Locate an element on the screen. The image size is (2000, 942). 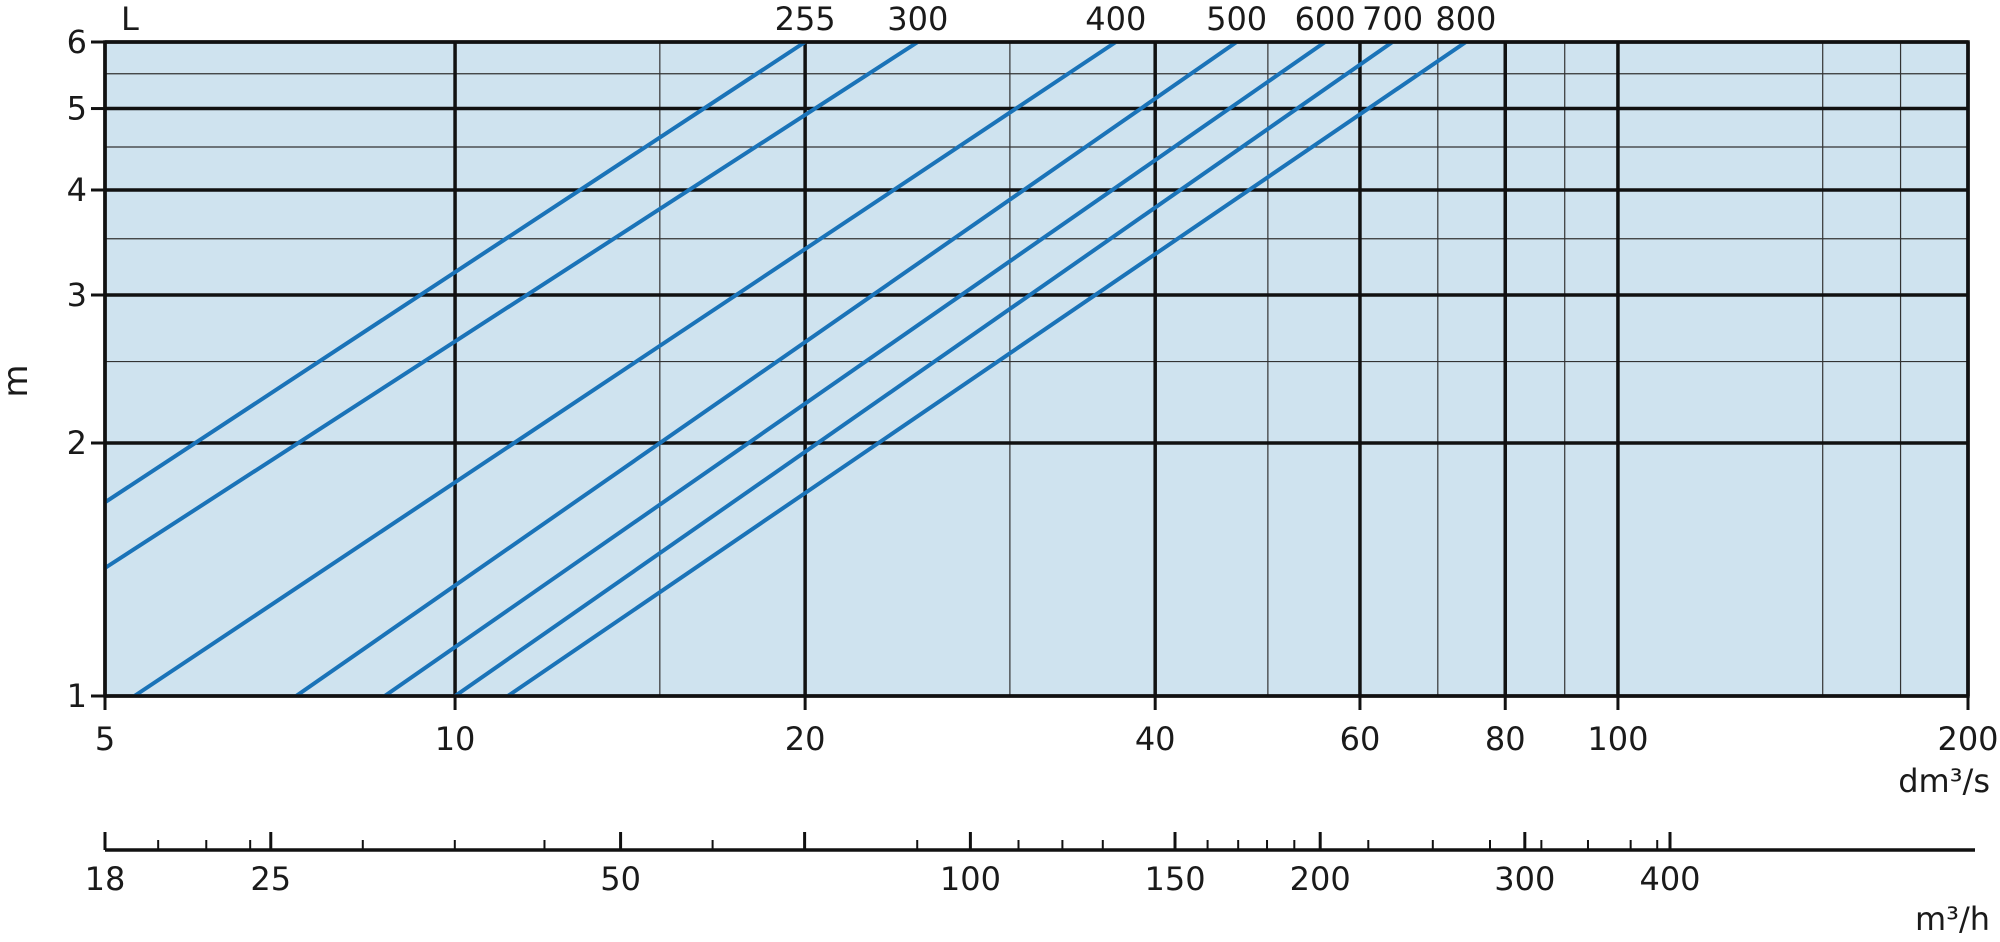
x-tick-label: 200 is located at coordinates (1967, 739).